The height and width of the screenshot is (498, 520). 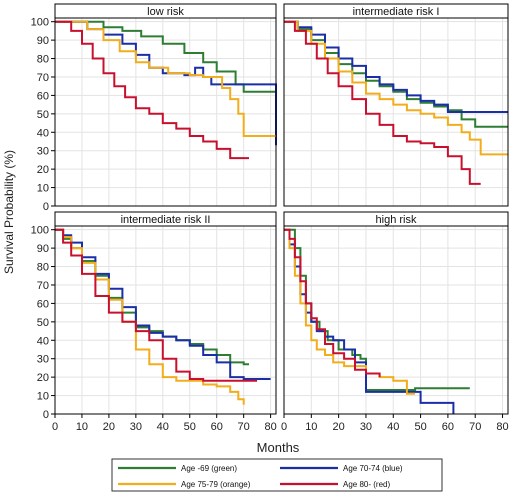 What do you see at coordinates (209, 468) in the screenshot?
I see `legend-label: Age -69 (green)` at bounding box center [209, 468].